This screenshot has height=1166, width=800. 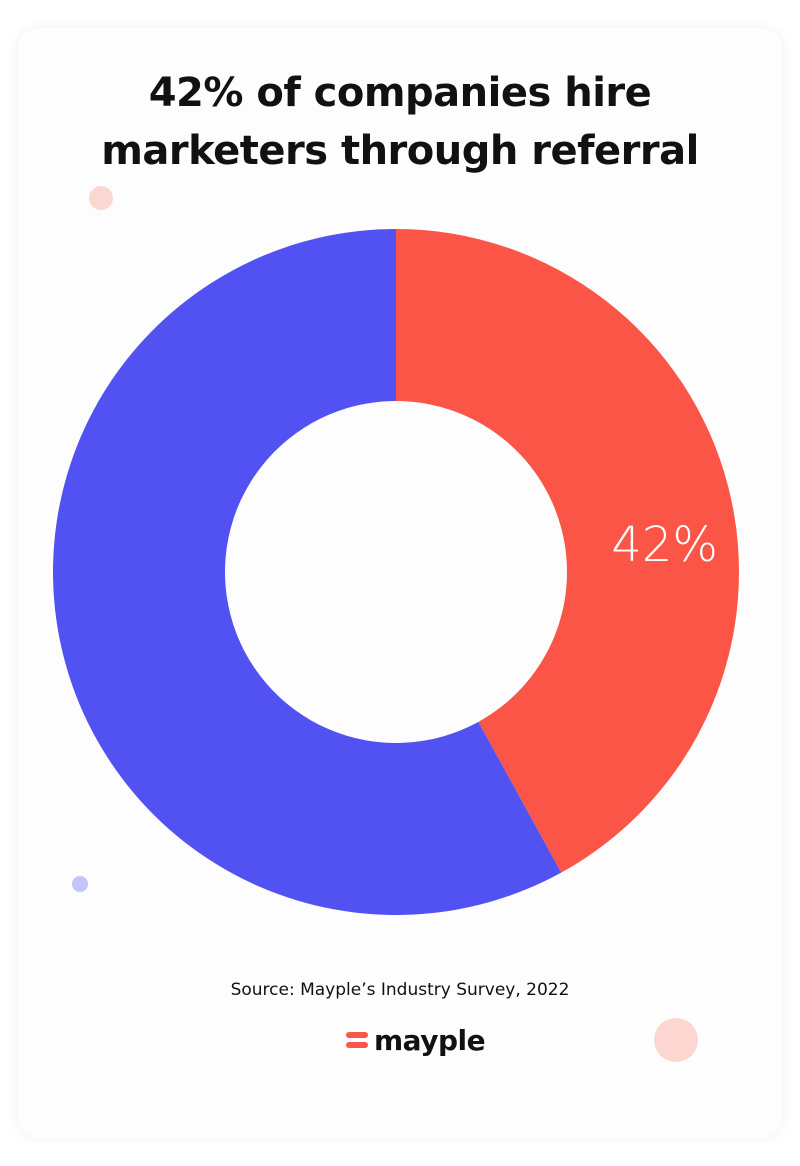 What do you see at coordinates (430, 1040) in the screenshot?
I see `logo-text: mayple` at bounding box center [430, 1040].